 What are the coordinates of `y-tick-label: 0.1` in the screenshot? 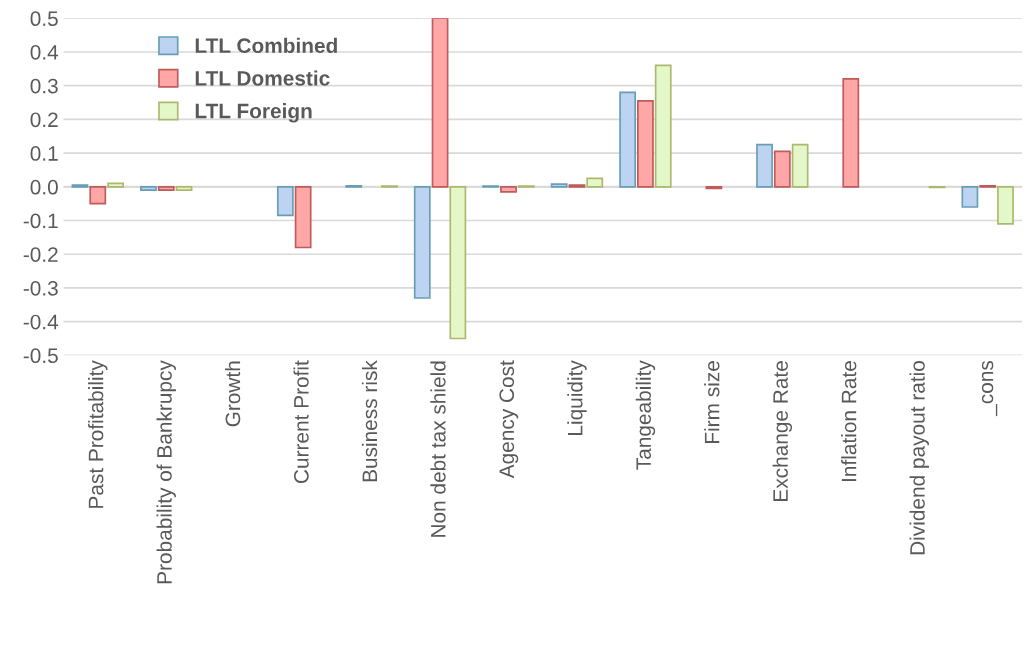 It's located at (44, 153).